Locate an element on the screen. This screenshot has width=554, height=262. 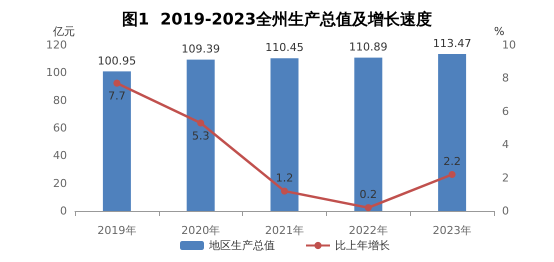
y2-tick-label: 8 is located at coordinates (505, 78).